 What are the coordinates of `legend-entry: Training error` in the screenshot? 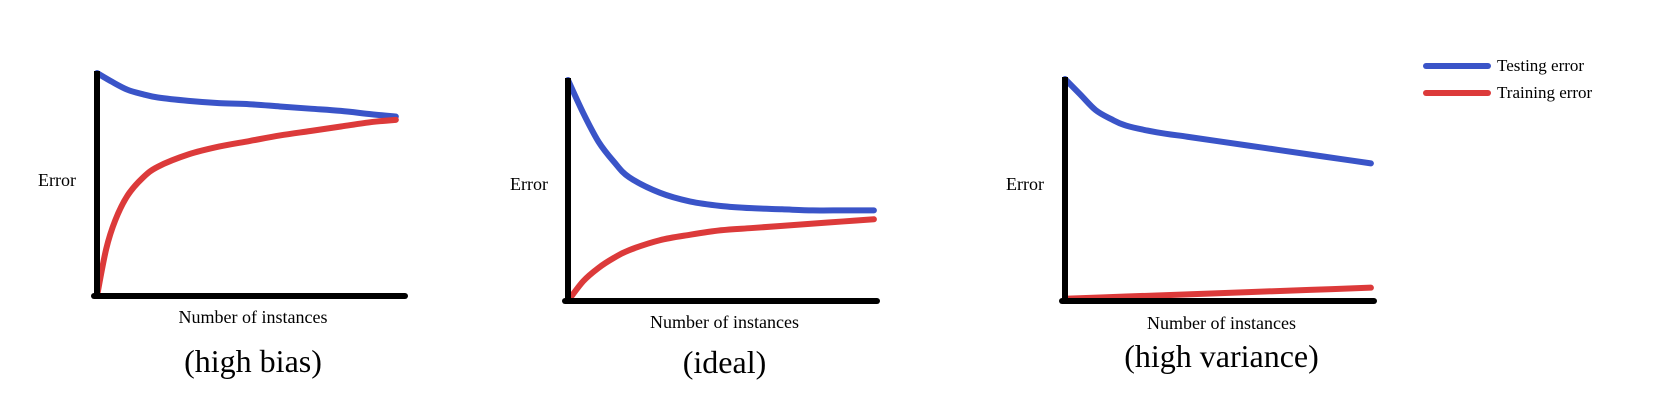 It's located at (1508, 92).